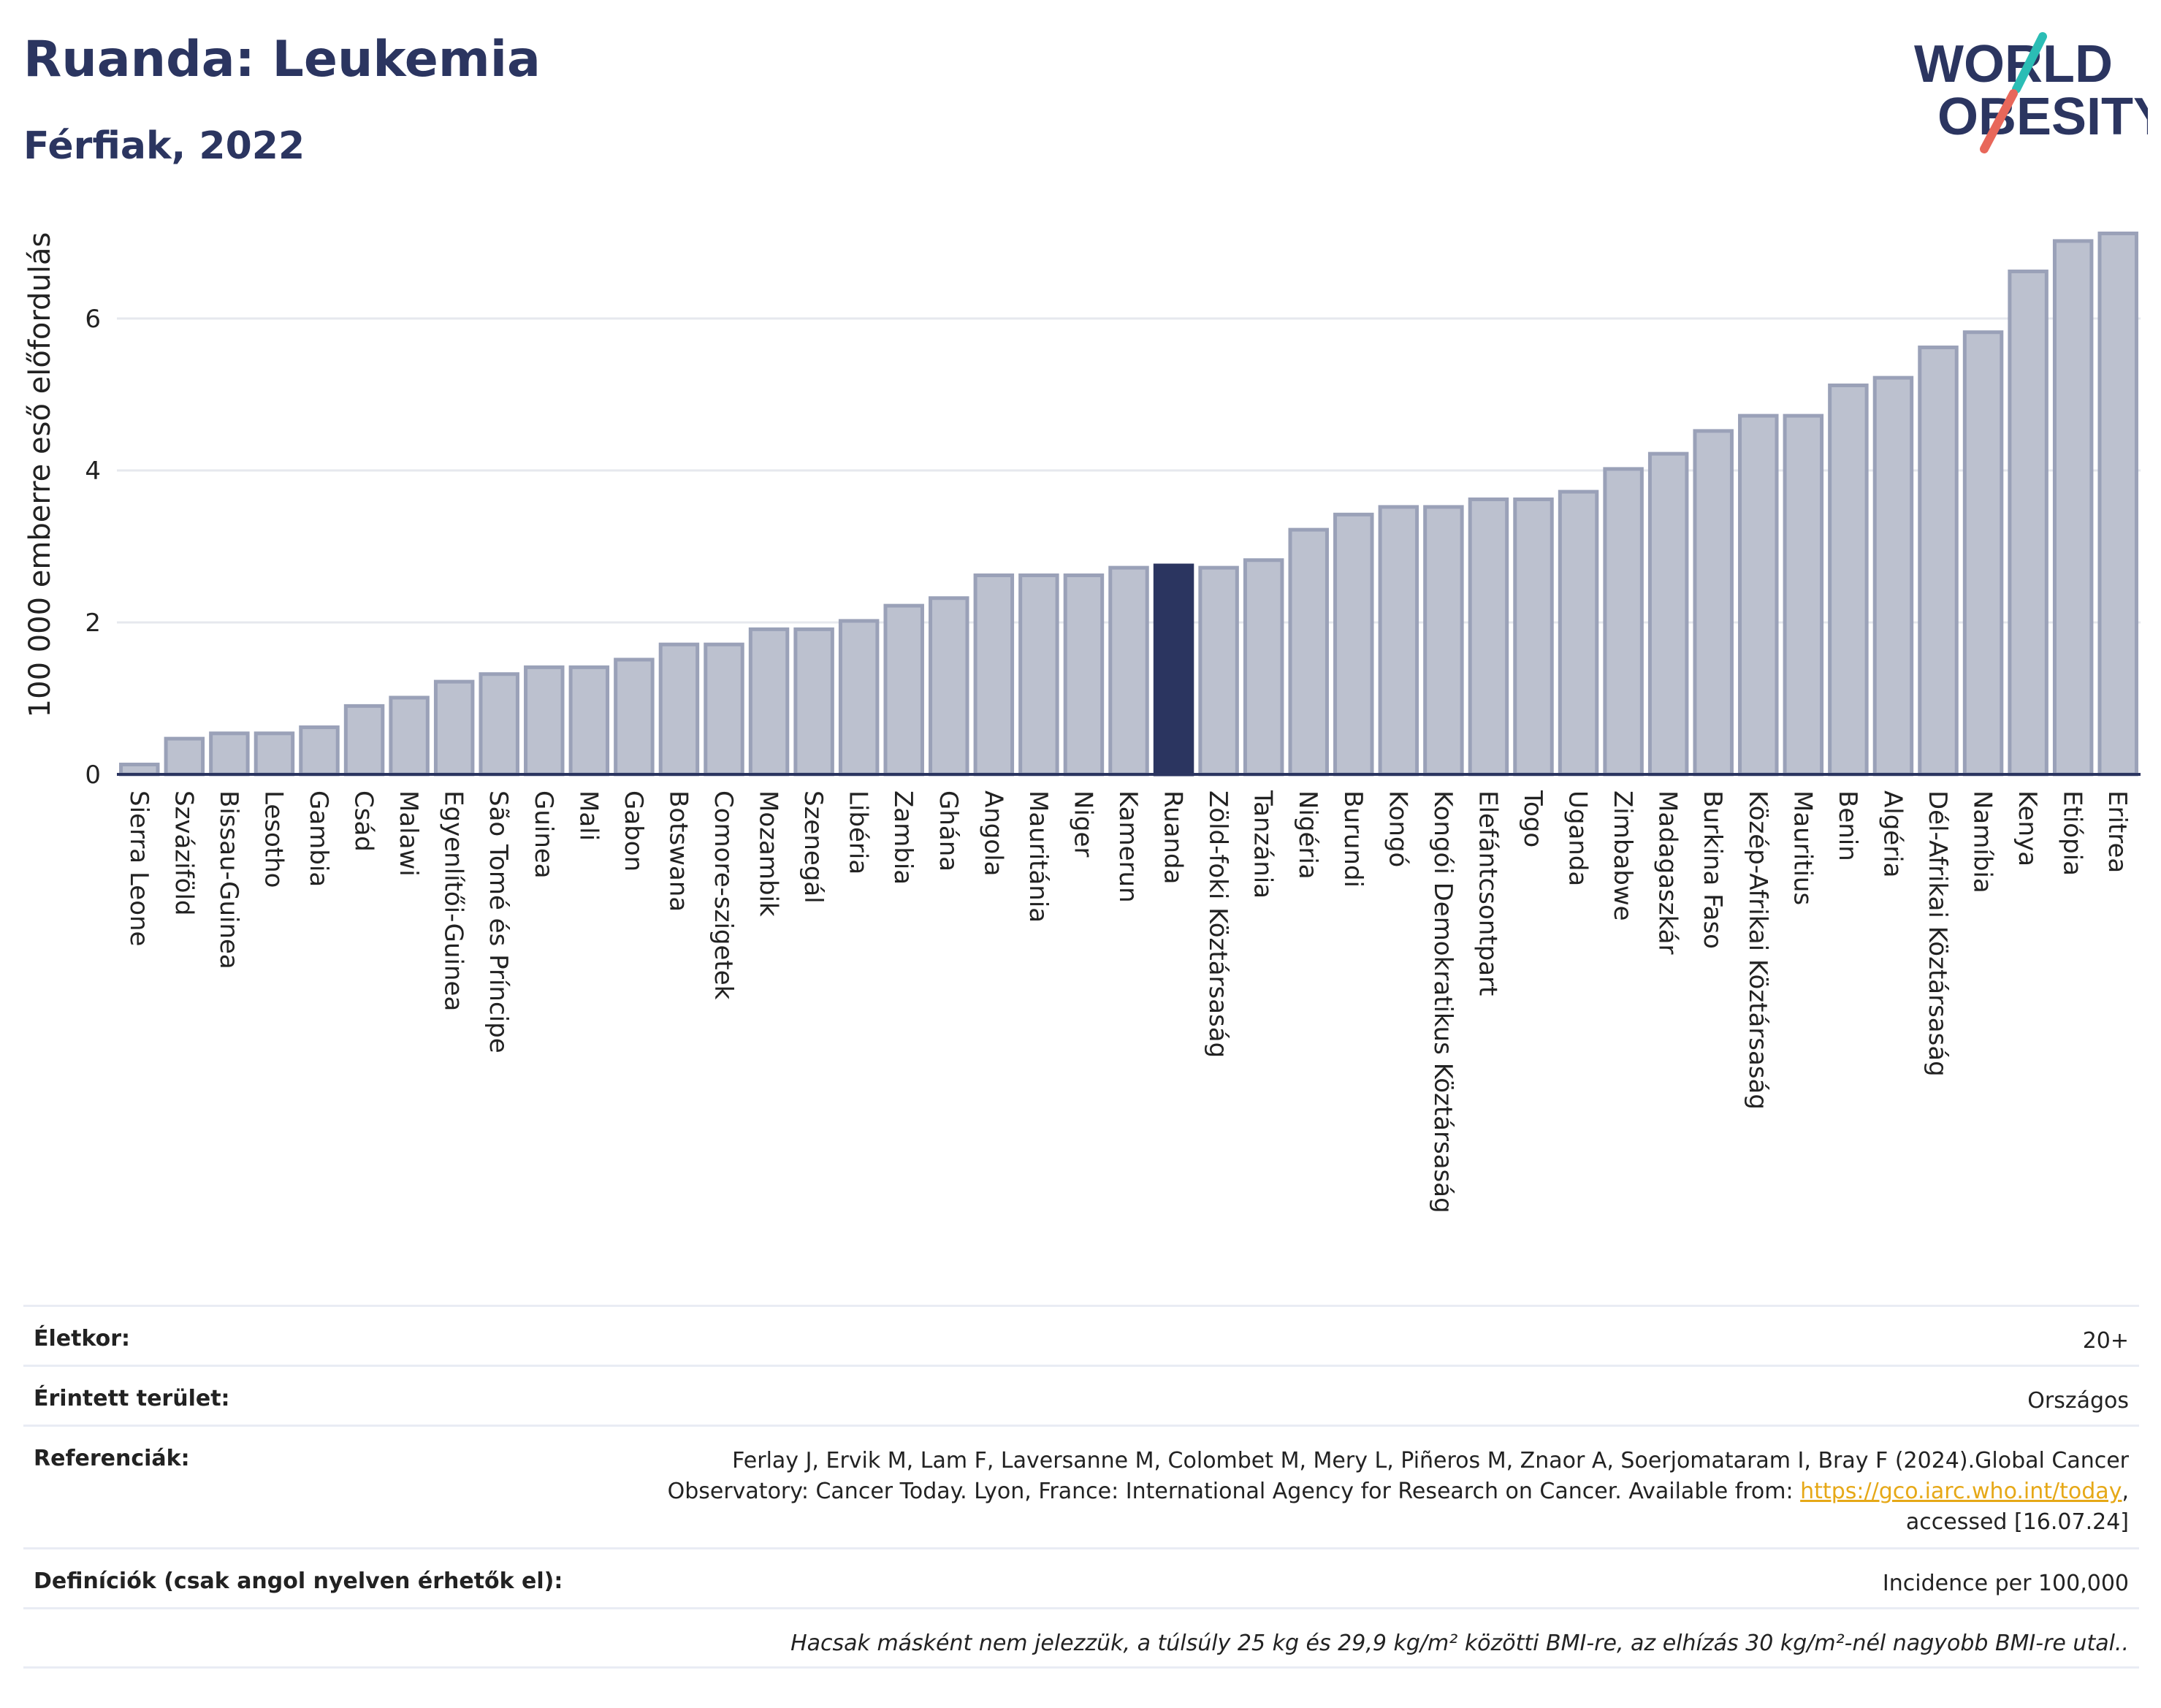  Describe the element at coordinates (2027, 828) in the screenshot. I see `x-tick-label: Kenya` at that location.